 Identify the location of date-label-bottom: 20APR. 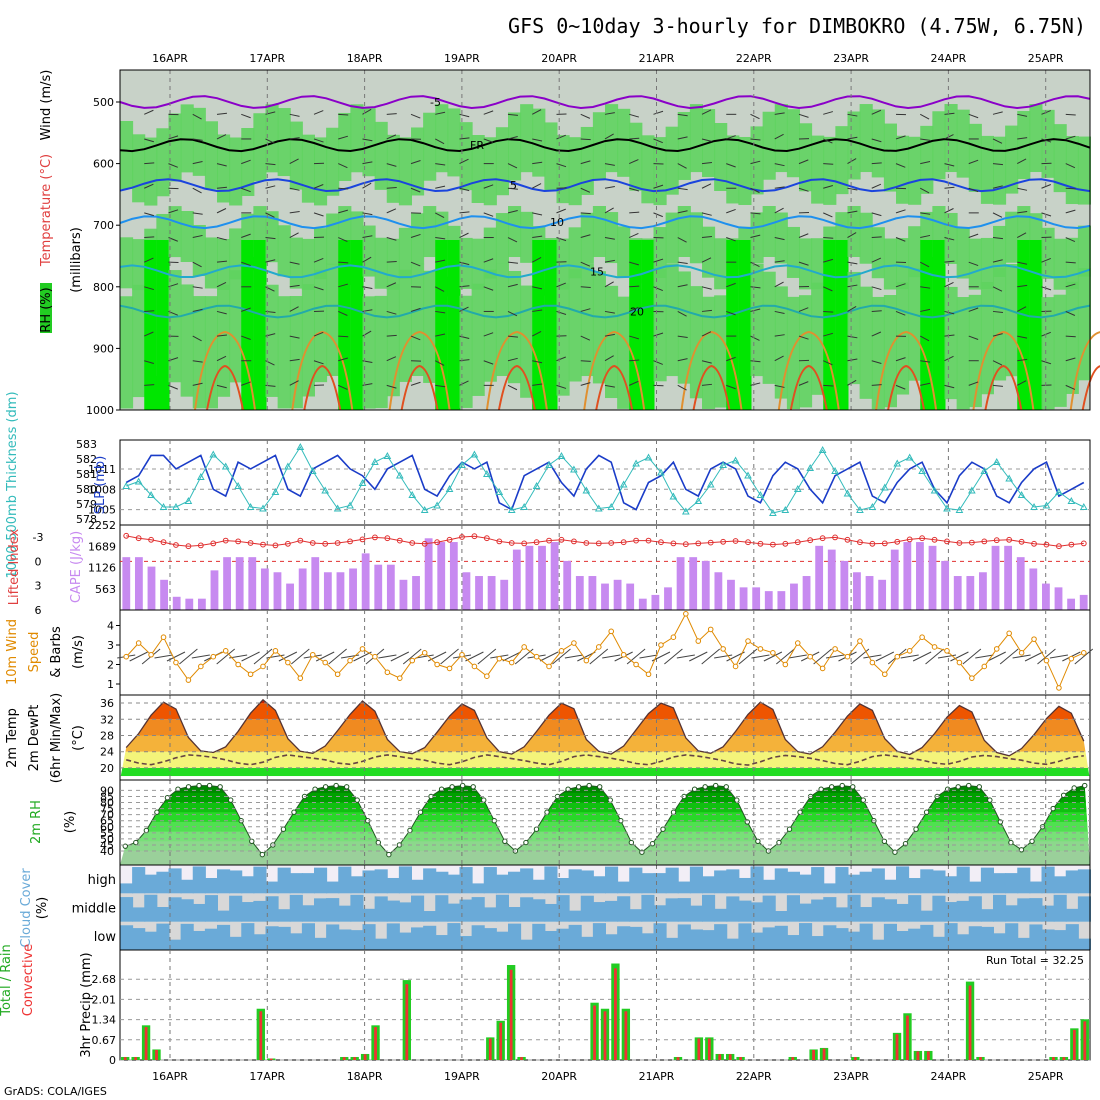
(559, 1076).